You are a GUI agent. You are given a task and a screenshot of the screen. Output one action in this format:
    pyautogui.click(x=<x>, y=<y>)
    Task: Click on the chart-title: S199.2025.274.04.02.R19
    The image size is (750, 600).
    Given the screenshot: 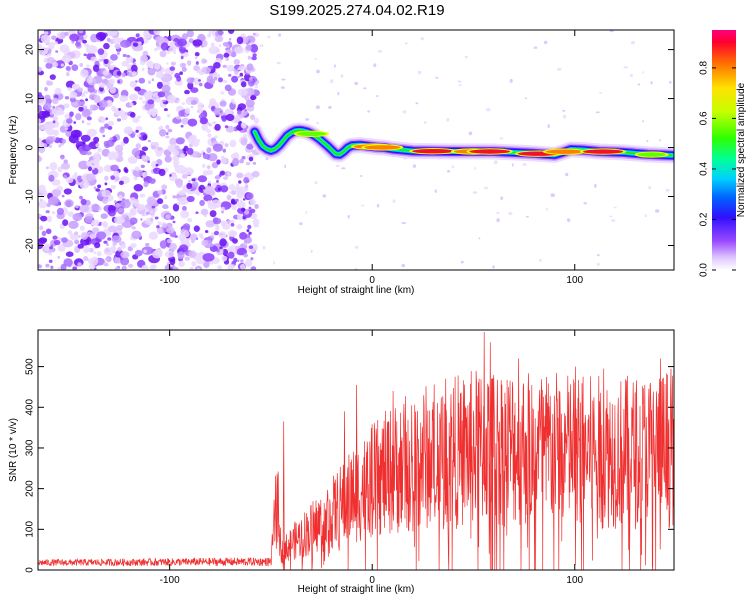 What is the action you would take?
    pyautogui.click(x=357, y=10)
    